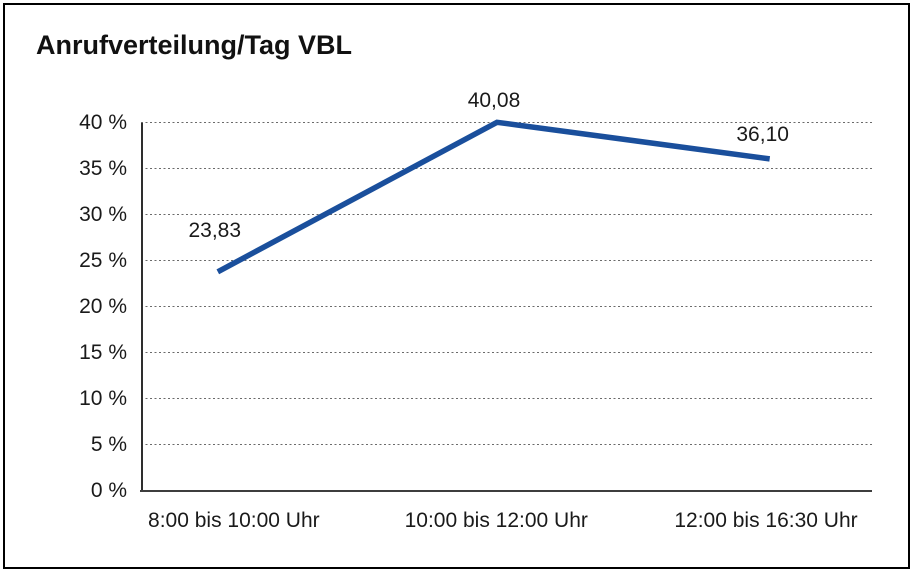  What do you see at coordinates (142, 307) in the screenshot?
I see `y-axis-line` at bounding box center [142, 307].